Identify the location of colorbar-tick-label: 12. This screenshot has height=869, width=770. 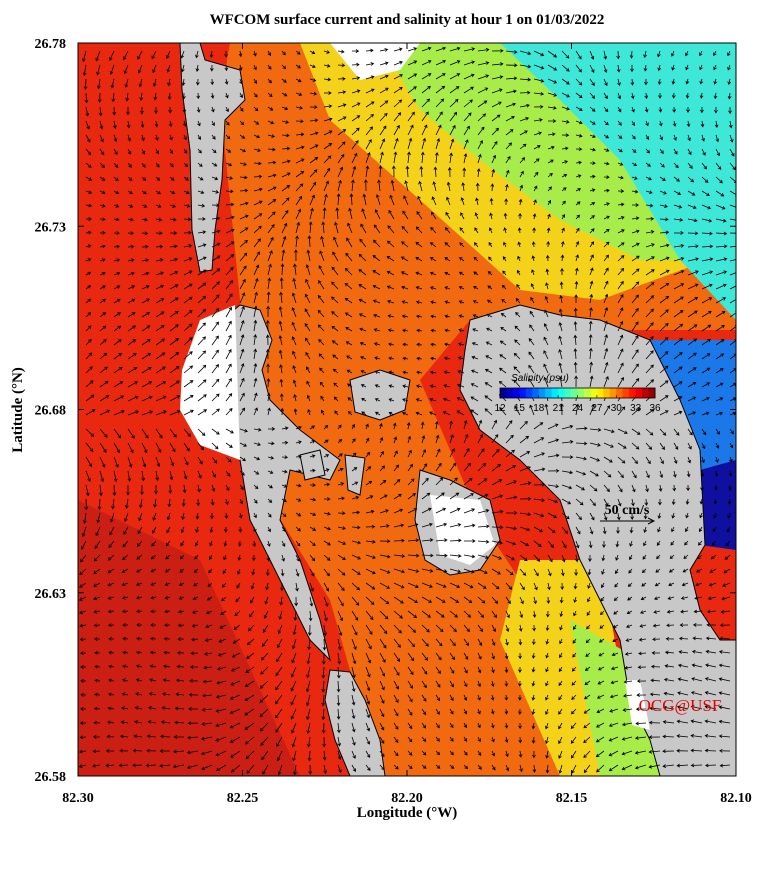
(500, 408).